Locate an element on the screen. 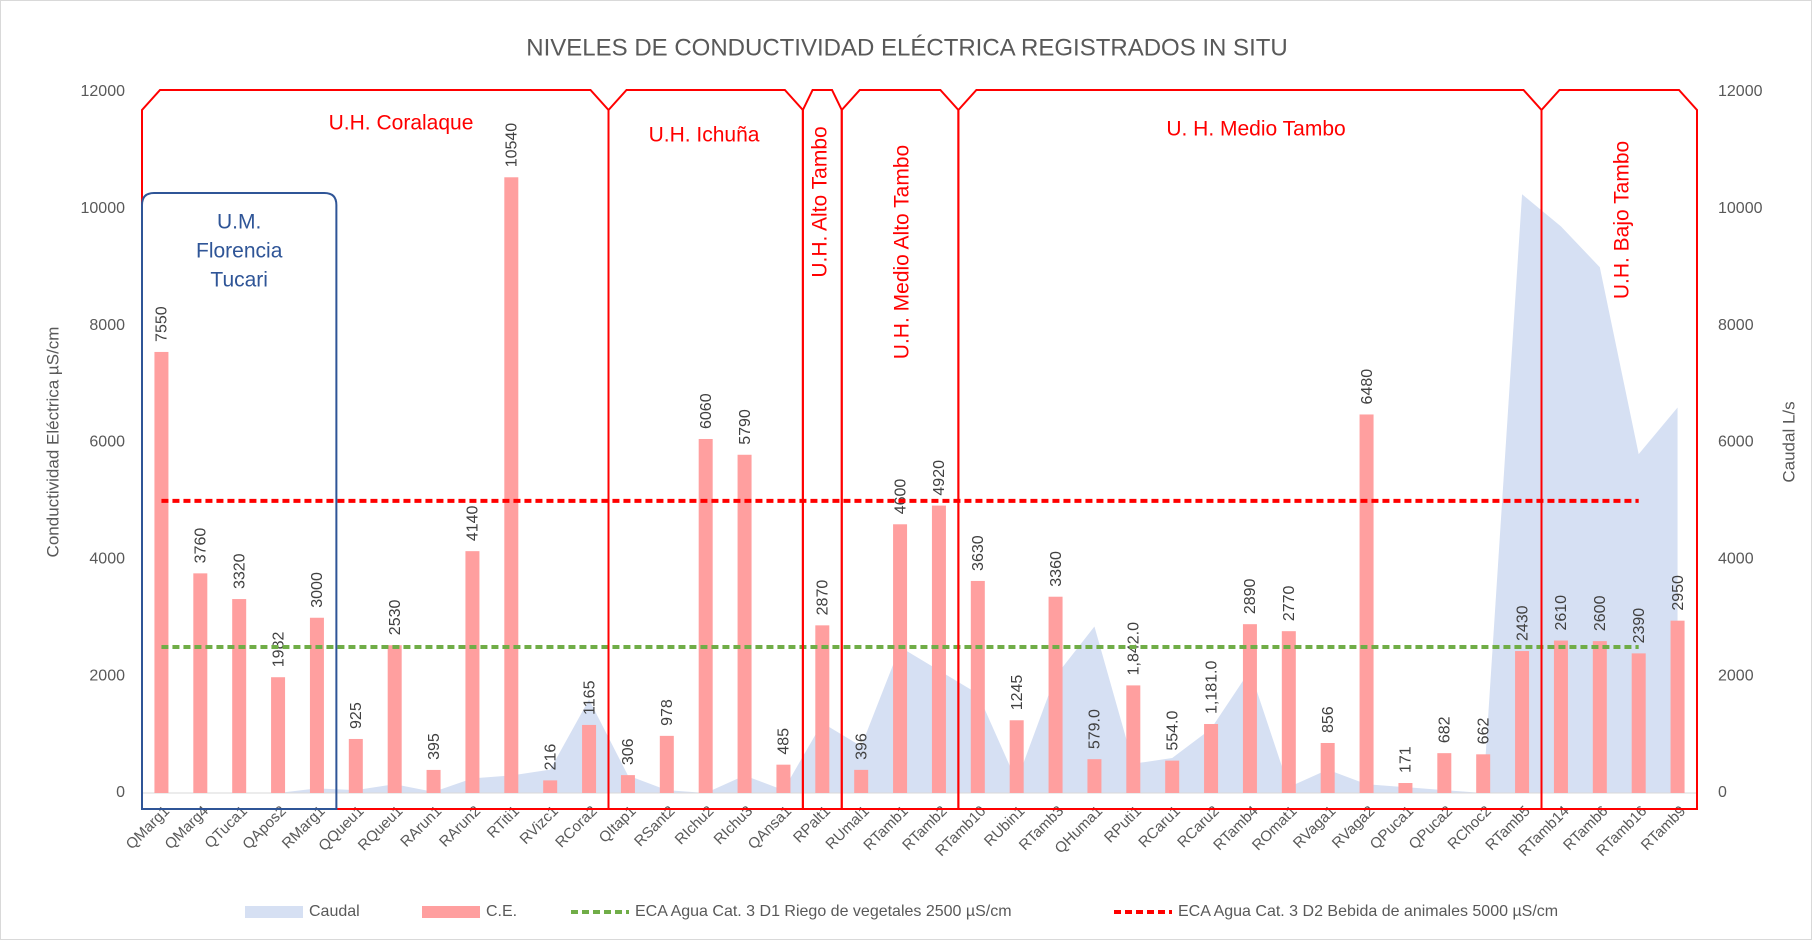  data-label: 3360 is located at coordinates (1056, 569).